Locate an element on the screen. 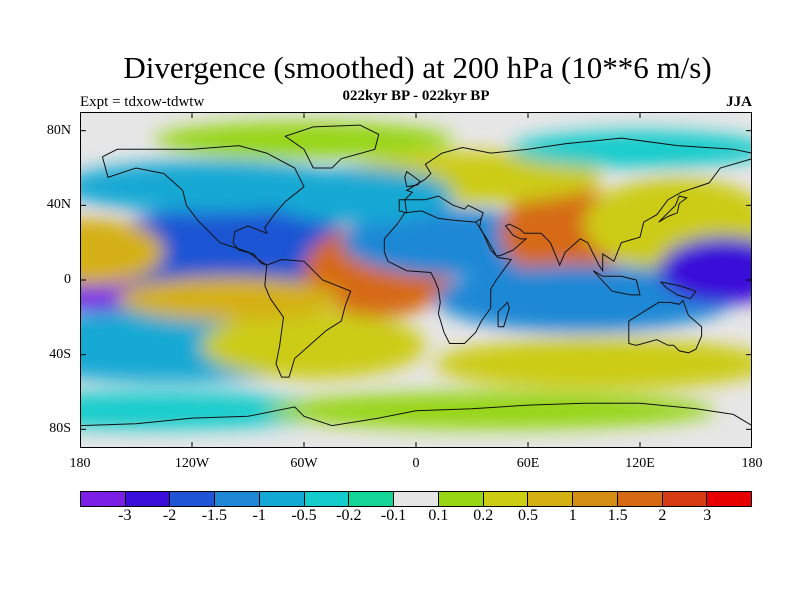 The height and width of the screenshot is (600, 800). coastline-africa-east is located at coordinates (448, 282).